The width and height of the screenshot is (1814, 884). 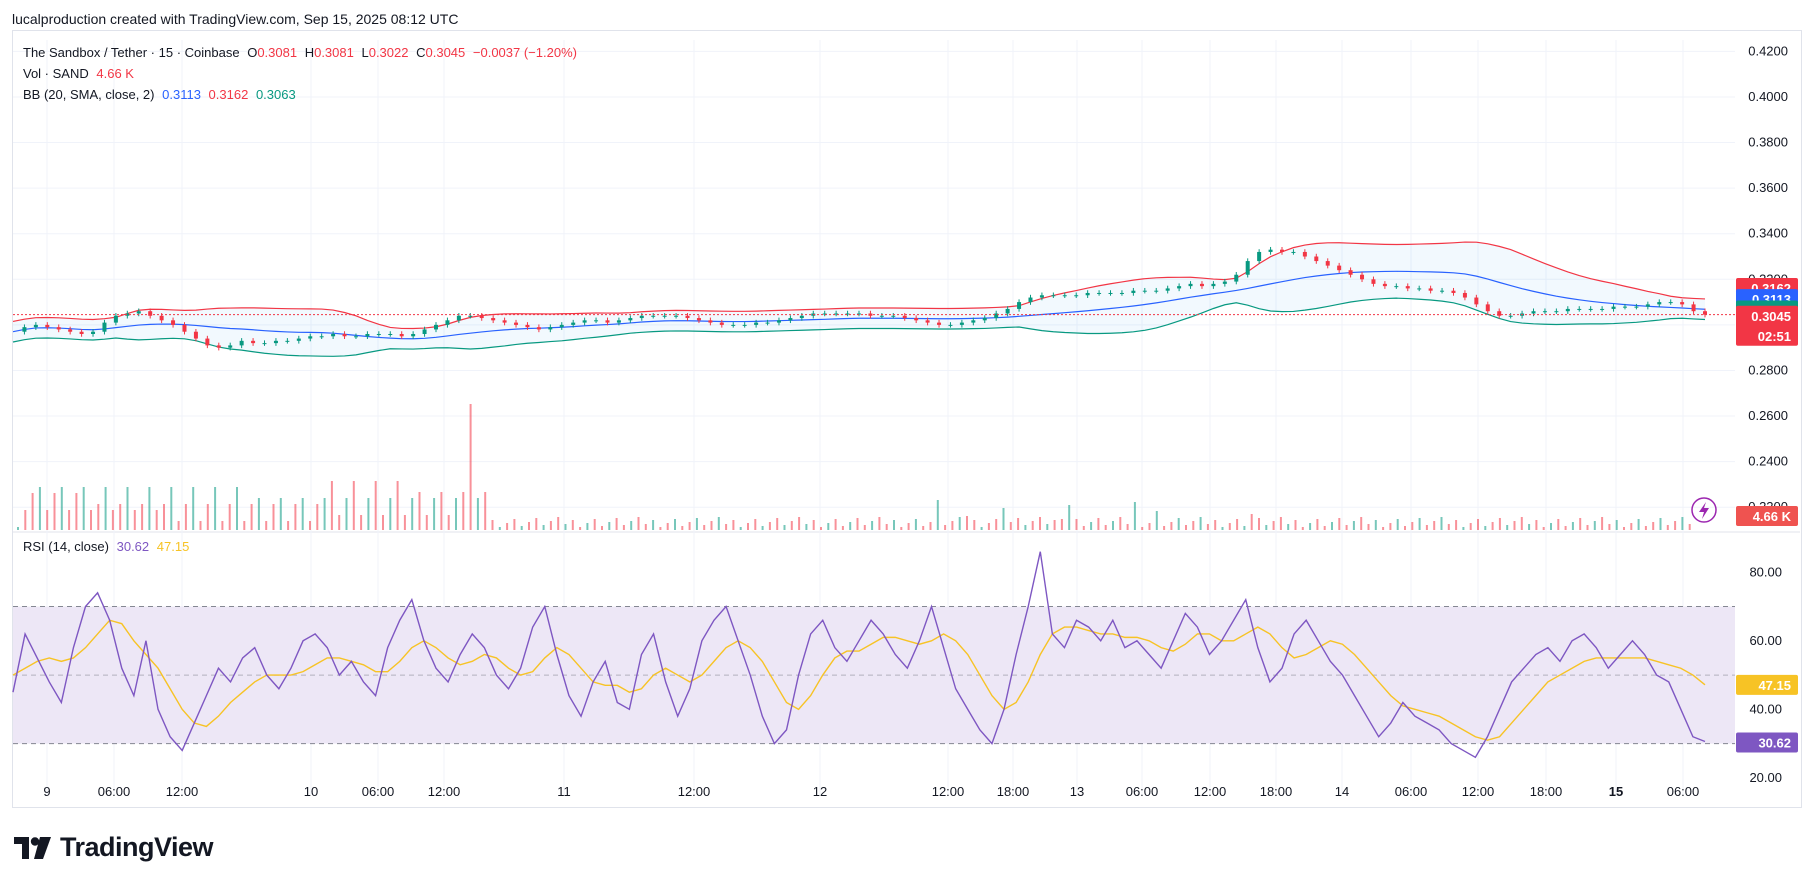 I want to click on rsi-label: RSI (14, close), so click(x=66, y=546).